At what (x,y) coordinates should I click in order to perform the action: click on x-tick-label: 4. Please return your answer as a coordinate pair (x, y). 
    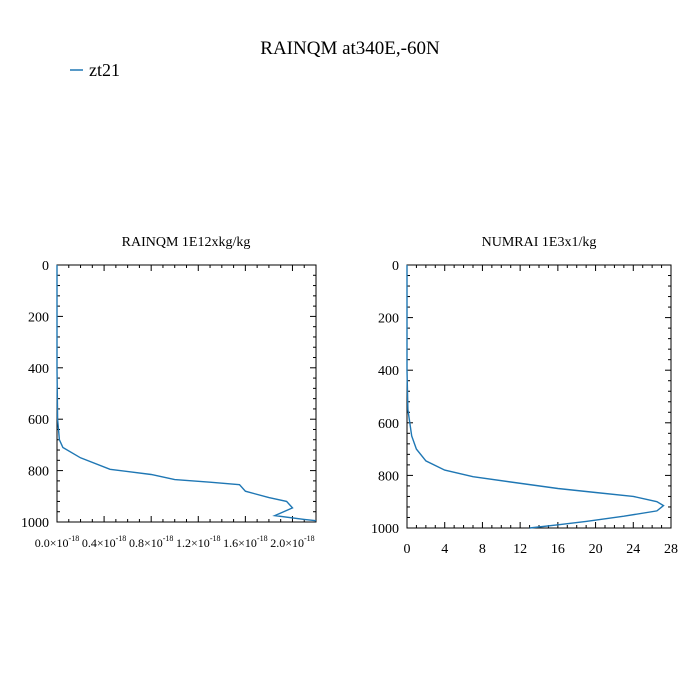
    Looking at the image, I should click on (444, 549).